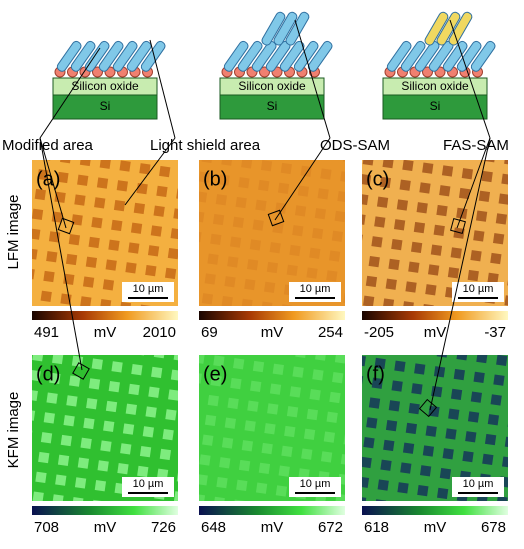  What do you see at coordinates (375, 374) in the screenshot?
I see `panel-label: (f)` at bounding box center [375, 374].